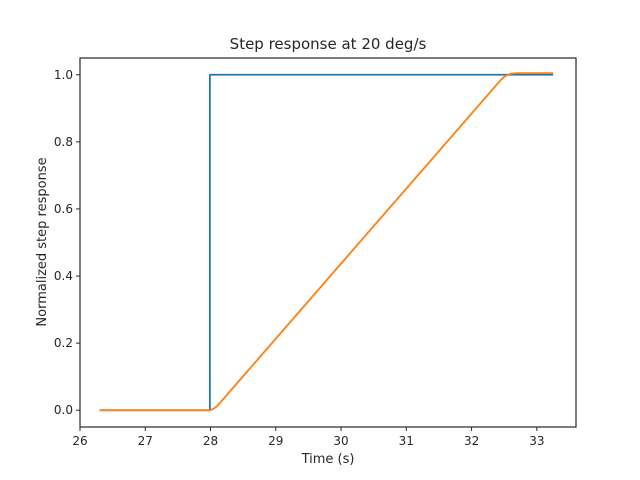 This screenshot has height=480, width=640. Describe the element at coordinates (67, 242) in the screenshot. I see `y-axis-ticks: 0.0 0.2 0.4 0.6 0.8 1.0` at that location.